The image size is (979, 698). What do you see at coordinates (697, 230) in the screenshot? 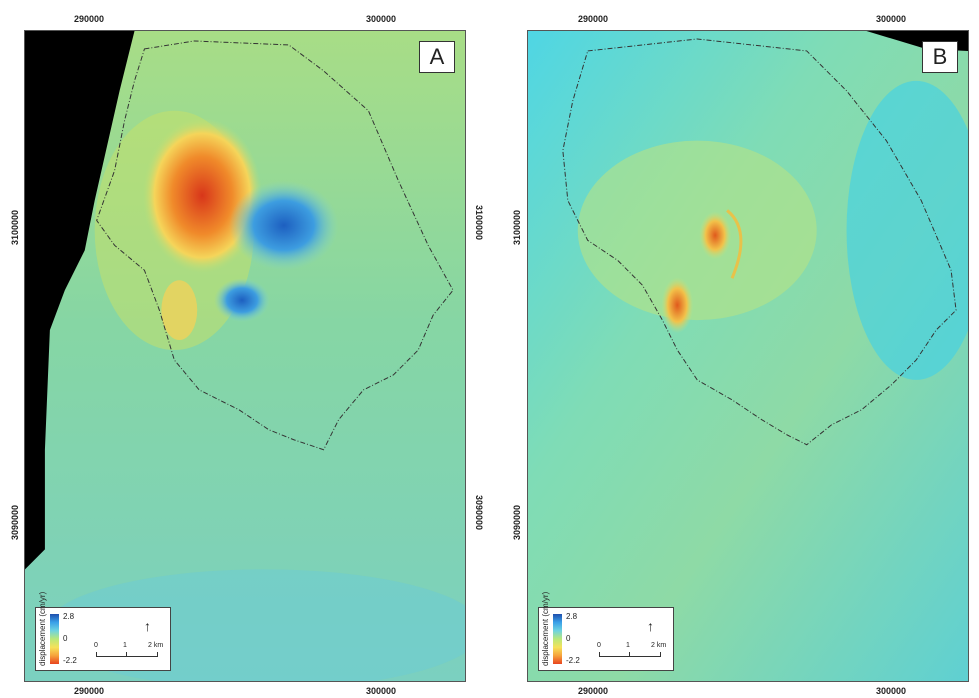
I see `yellow-tone-center` at bounding box center [697, 230].